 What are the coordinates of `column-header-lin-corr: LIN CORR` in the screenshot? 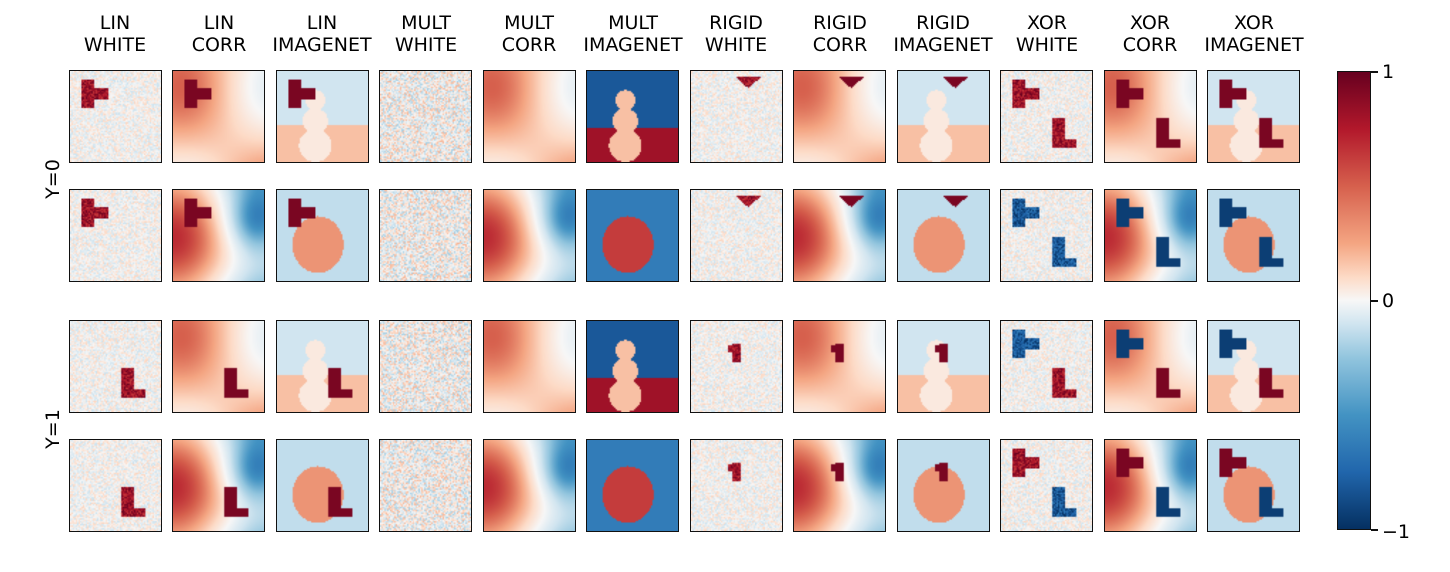 It's located at (219, 34).